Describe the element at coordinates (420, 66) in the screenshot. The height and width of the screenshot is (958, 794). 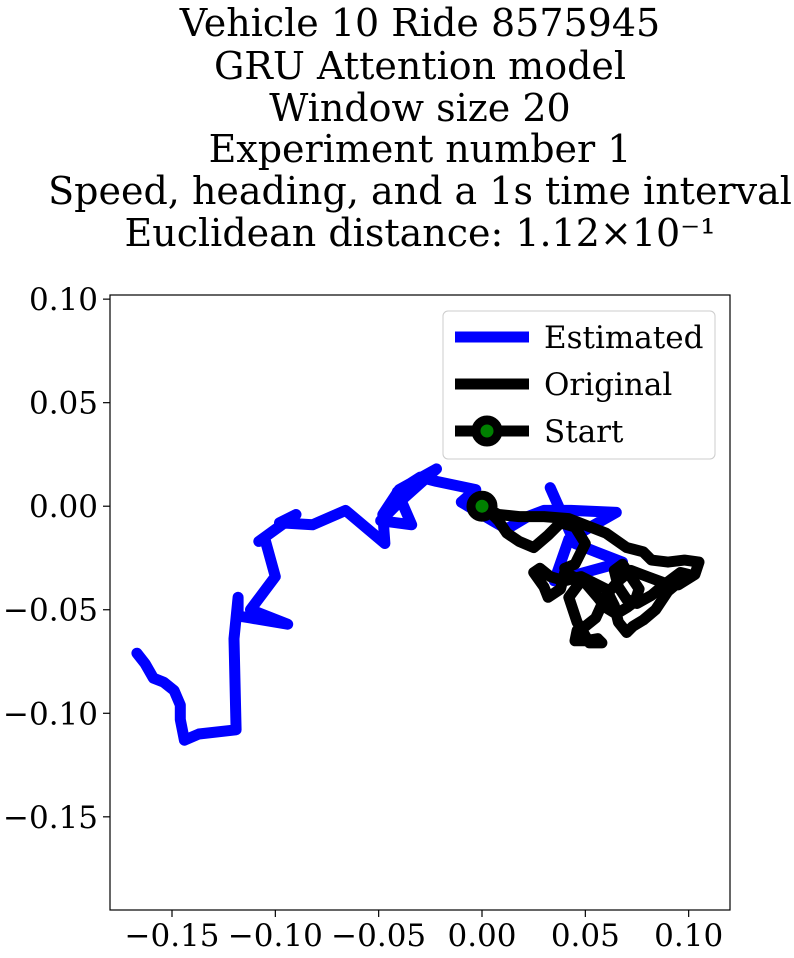
I see `title-line-2: GRU Attention model` at that location.